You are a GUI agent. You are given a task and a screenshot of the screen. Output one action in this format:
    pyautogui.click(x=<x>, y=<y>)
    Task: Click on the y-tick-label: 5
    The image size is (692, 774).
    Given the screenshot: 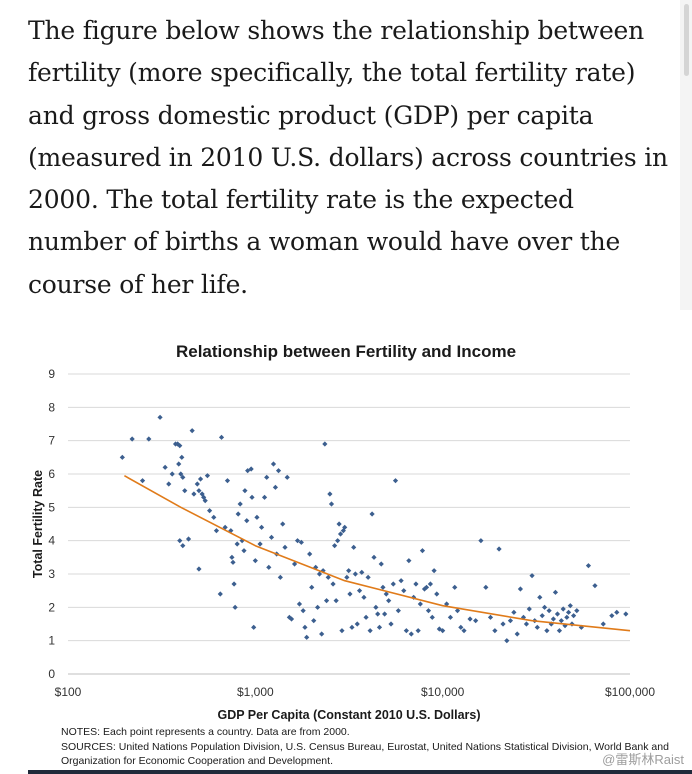 What is the action you would take?
    pyautogui.click(x=51, y=507)
    